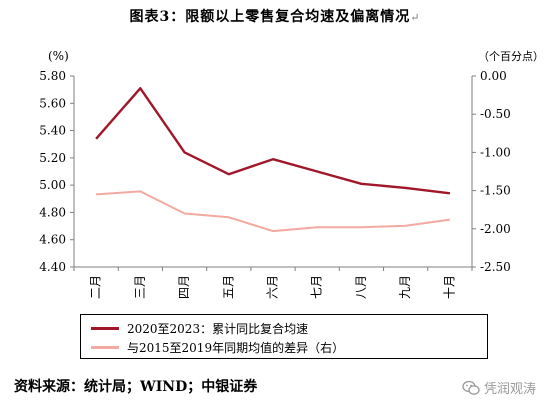  What do you see at coordinates (415, 17) in the screenshot?
I see `paragraph-mark: ↵` at bounding box center [415, 17].